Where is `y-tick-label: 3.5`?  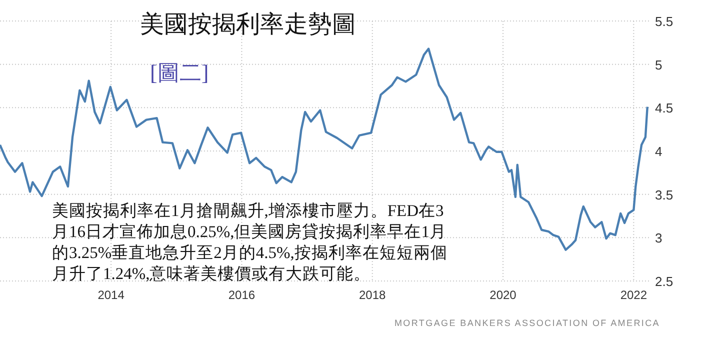
y-tick-label: 3.5 is located at coordinates (664, 194).